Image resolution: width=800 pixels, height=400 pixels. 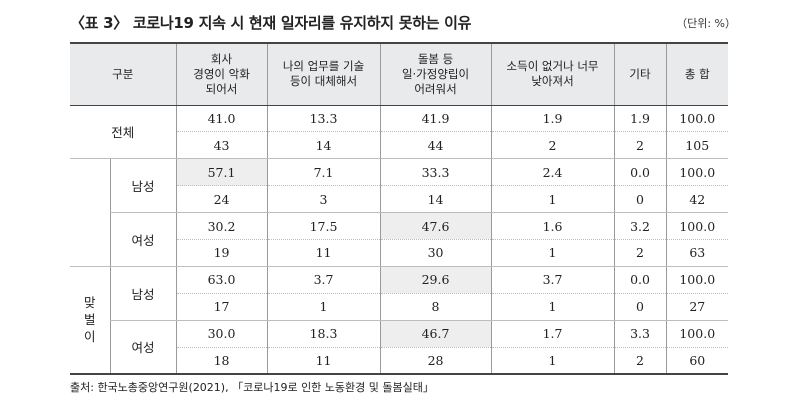 I want to click on row-label-dual-female: 여성, so click(x=143, y=347).